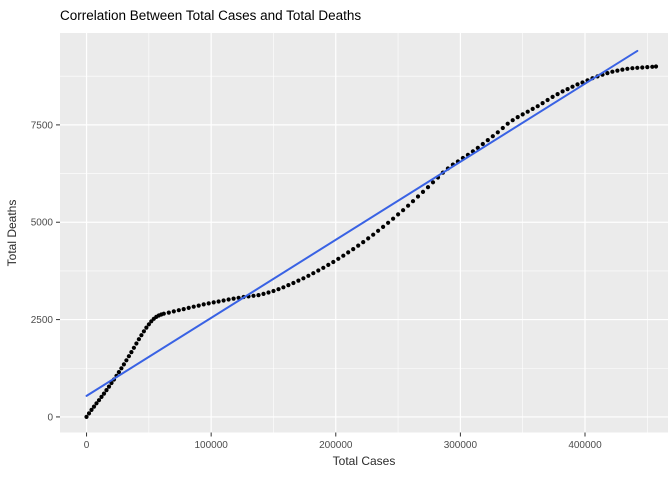 This screenshot has width=672, height=480. I want to click on y-axis-title: Total Deaths, so click(12, 233).